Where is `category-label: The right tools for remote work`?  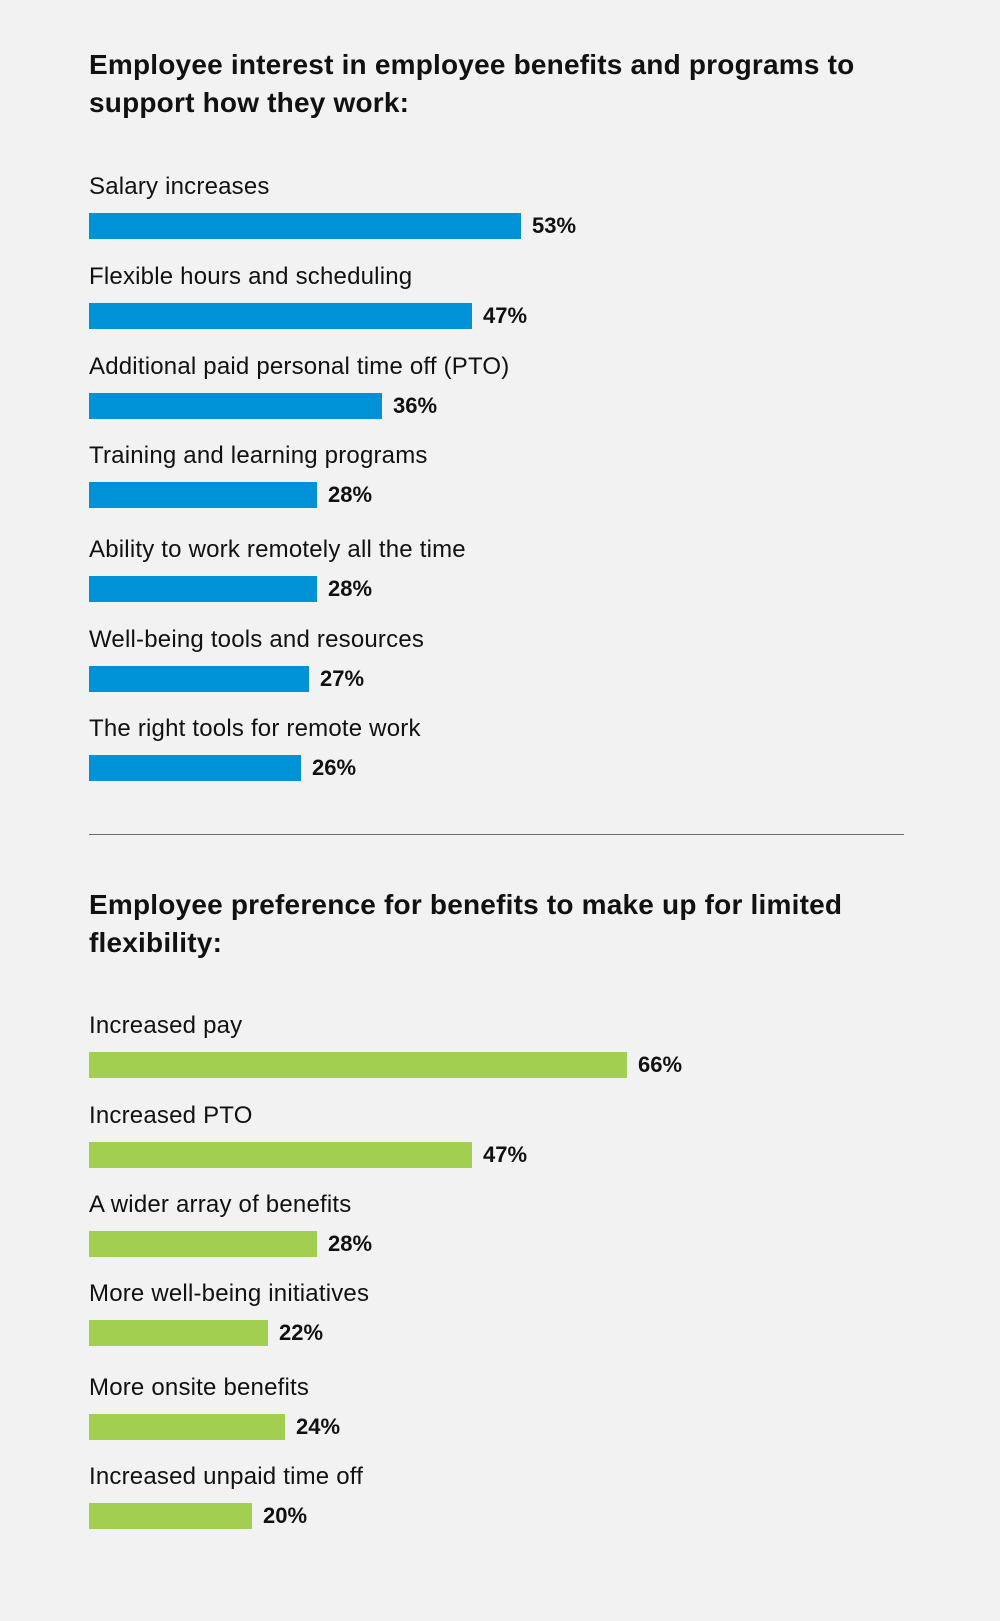 category-label: The right tools for remote work is located at coordinates (255, 728).